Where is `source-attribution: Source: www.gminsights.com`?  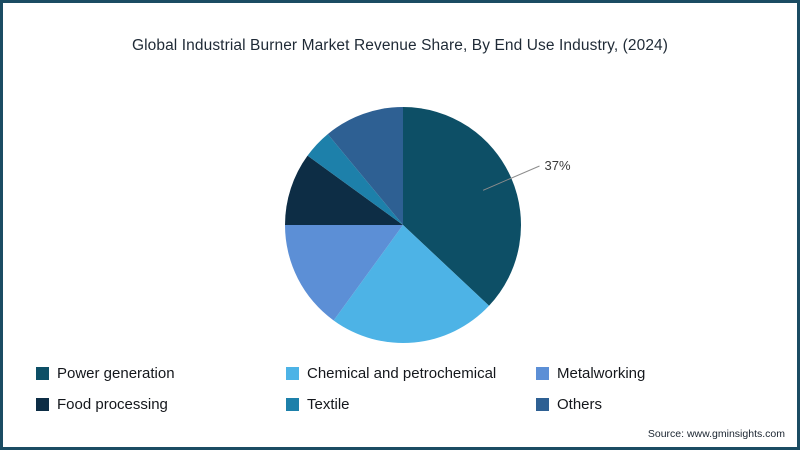
source-attribution: Source: www.gminsights.com is located at coordinates (716, 434).